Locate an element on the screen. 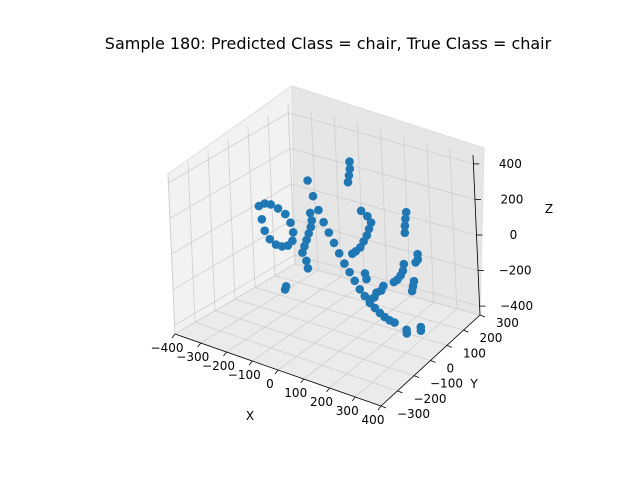  x-tick-label: 400 is located at coordinates (373, 420).